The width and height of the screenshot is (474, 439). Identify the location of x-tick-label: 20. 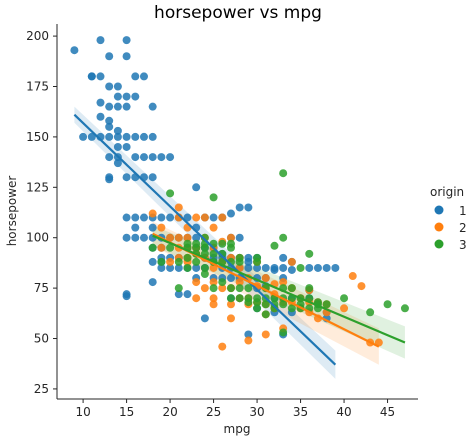
(169, 412).